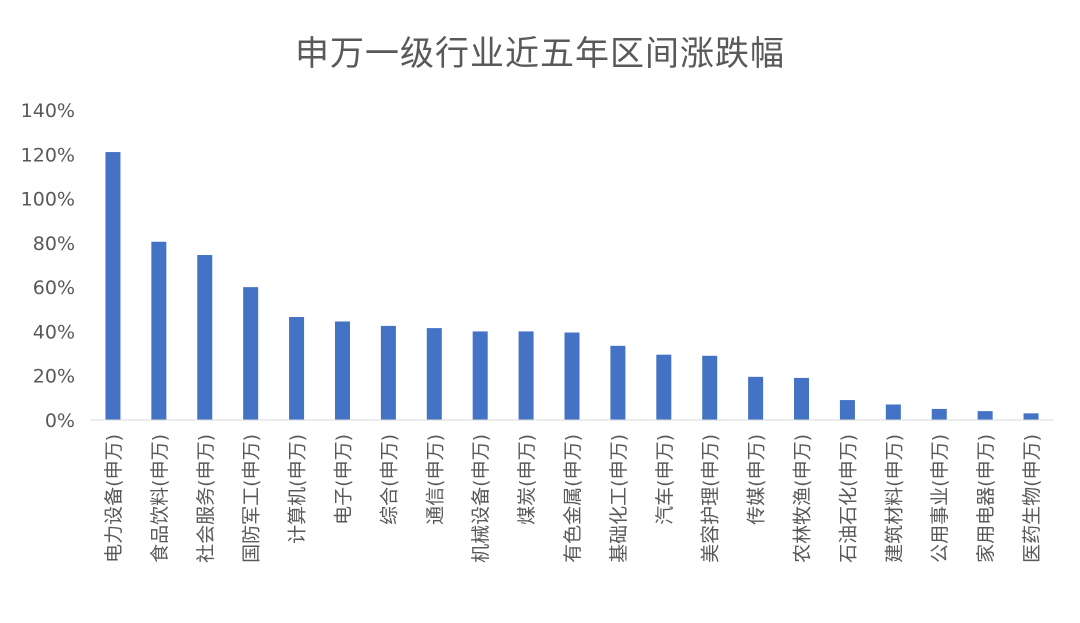  Describe the element at coordinates (540, 54) in the screenshot. I see `chart-title: 申万一级行业近五年区间涨跌幅` at that location.